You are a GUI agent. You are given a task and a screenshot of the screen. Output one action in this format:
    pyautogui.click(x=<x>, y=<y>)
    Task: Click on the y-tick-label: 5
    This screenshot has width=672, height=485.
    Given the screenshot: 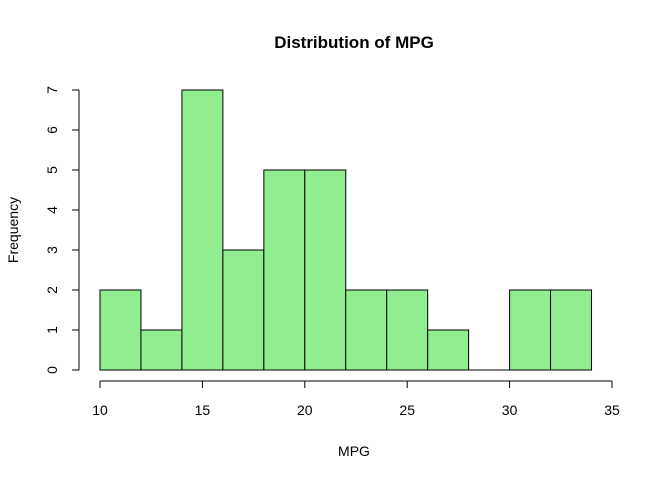 What is the action you would take?
    pyautogui.click(x=52, y=170)
    